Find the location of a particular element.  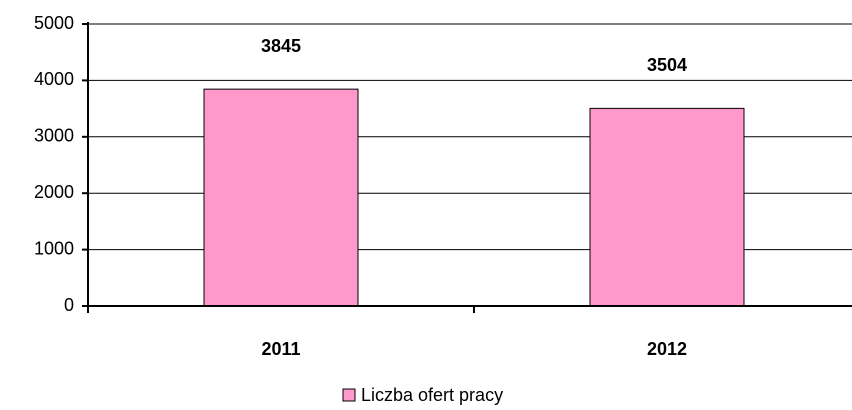

y-tick-label: 4000 is located at coordinates (54, 79).